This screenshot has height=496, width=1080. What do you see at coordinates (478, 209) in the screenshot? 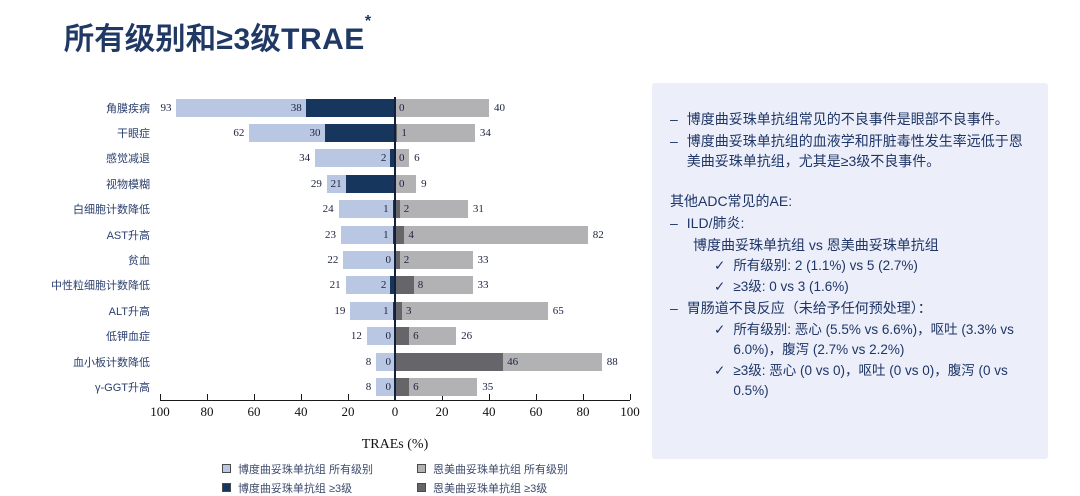
I see `value-right-all: 31` at bounding box center [478, 209].